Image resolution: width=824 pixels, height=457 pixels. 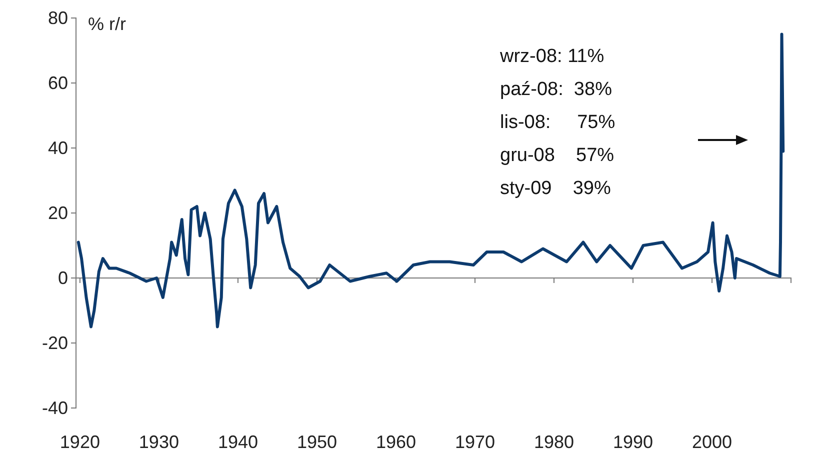 What do you see at coordinates (107, 24) in the screenshot?
I see `y-axis-title: % r/r` at bounding box center [107, 24].